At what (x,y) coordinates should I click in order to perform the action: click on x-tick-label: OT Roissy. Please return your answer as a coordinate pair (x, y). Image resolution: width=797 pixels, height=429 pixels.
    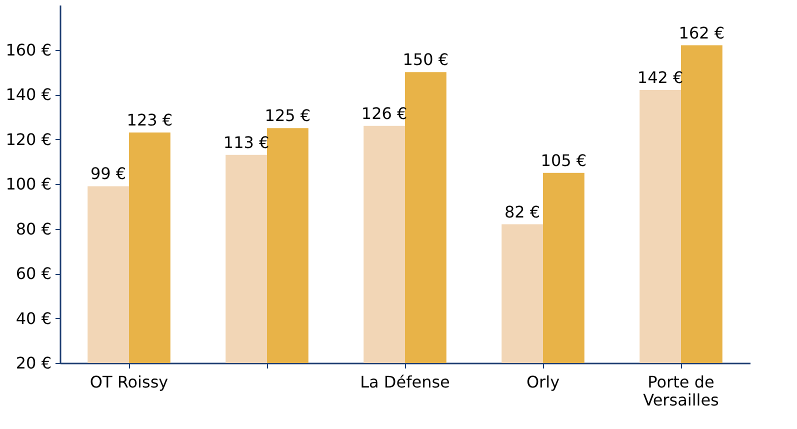
    Looking at the image, I should click on (129, 382).